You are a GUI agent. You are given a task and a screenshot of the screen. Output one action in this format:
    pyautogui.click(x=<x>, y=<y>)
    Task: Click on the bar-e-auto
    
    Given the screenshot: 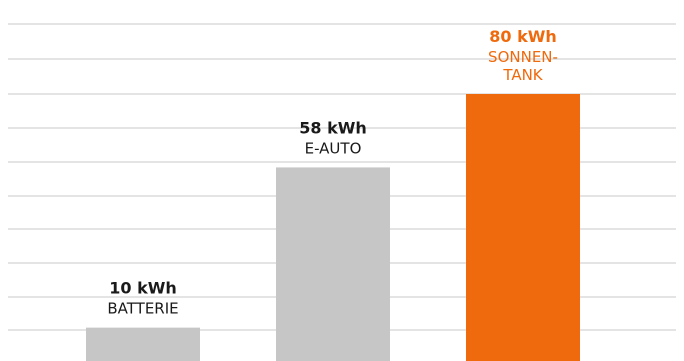 What is the action you would take?
    pyautogui.click(x=333, y=264)
    